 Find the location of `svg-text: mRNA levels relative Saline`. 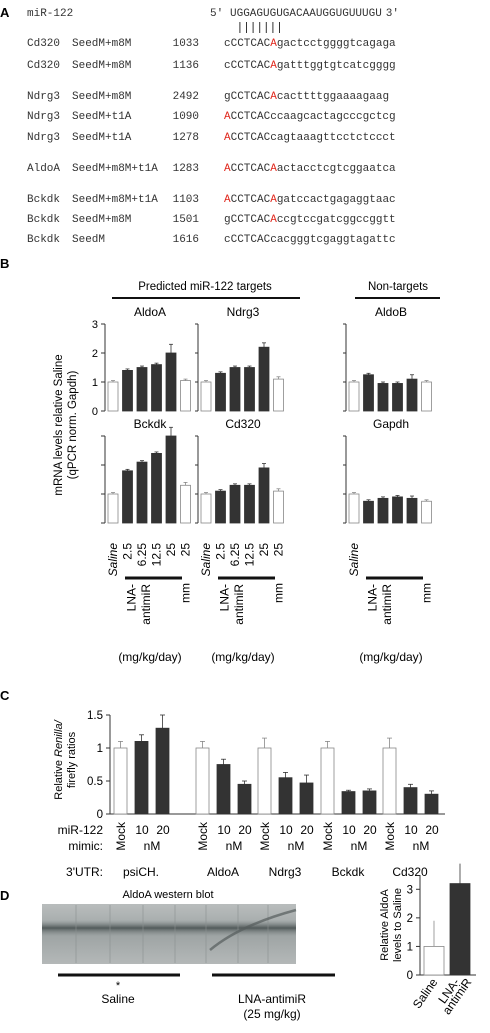

svg-text: mRNA levels relative Saline is located at coordinates (59, 424).